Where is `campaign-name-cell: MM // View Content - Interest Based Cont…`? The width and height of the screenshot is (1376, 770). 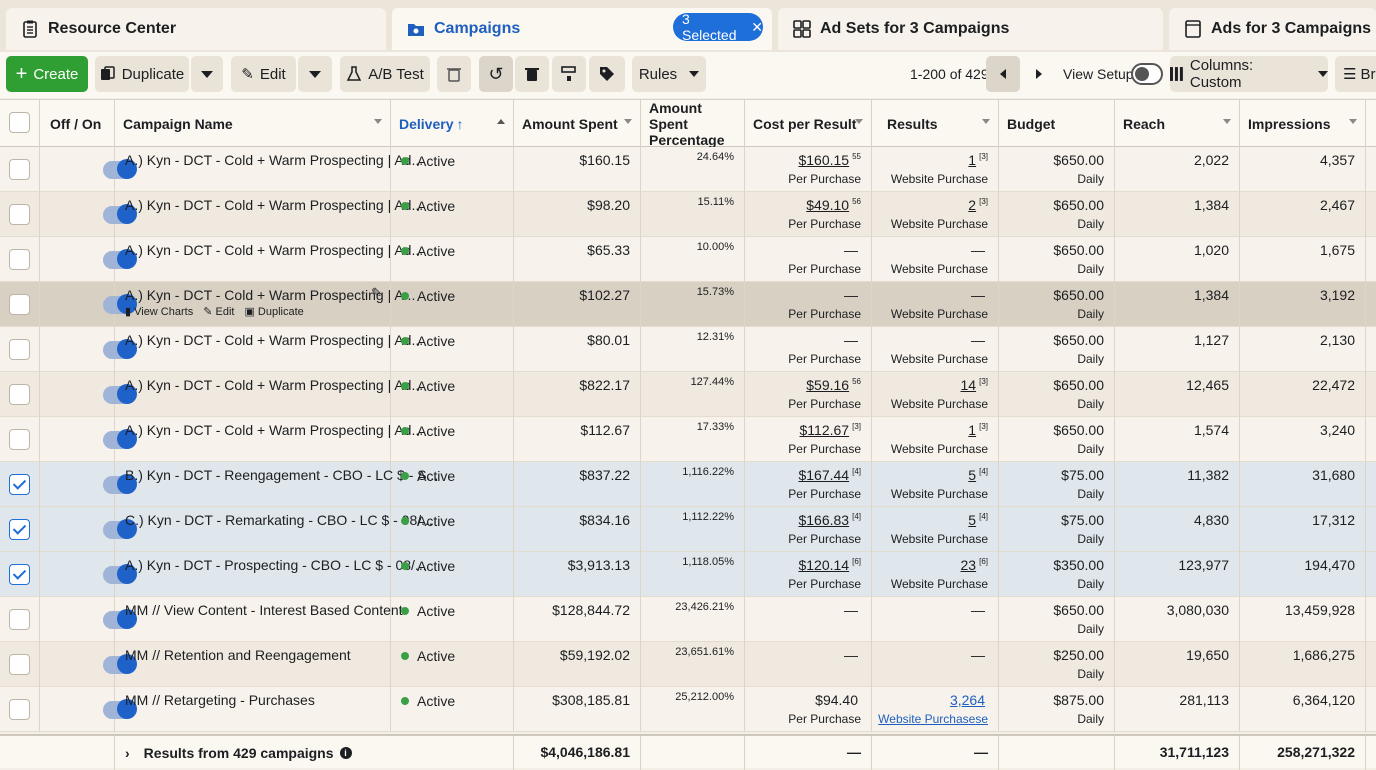 campaign-name-cell: MM // View Content - Interest Based Cont… is located at coordinates (259, 619).